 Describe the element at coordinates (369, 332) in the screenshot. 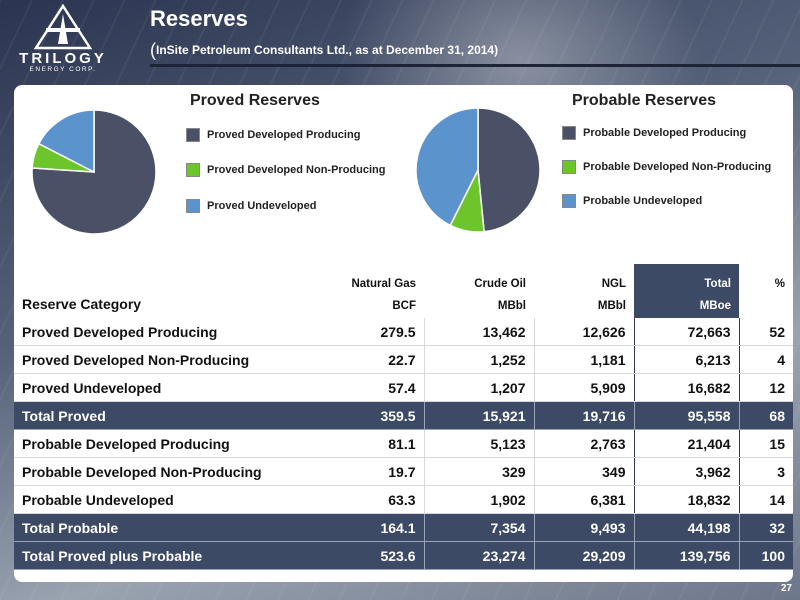

I see `natural-gas-cell: 279.5` at that location.